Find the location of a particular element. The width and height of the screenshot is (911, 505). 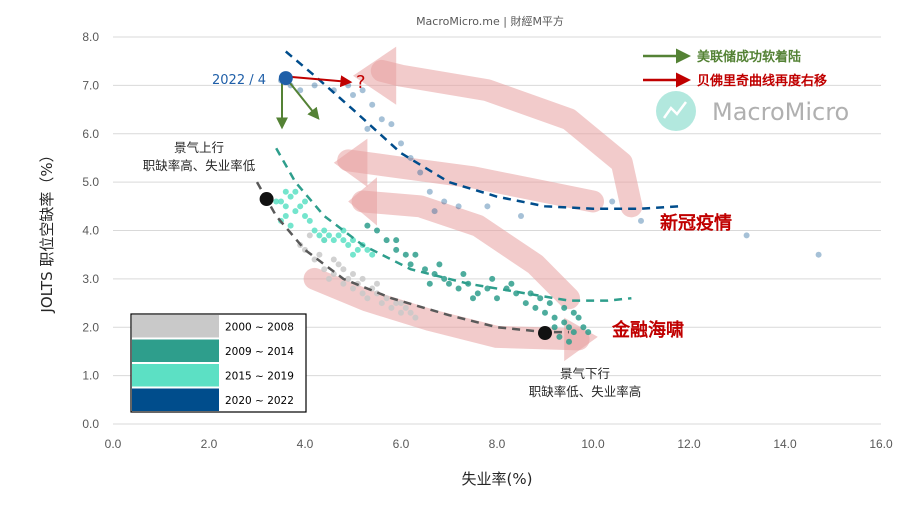

source-label: MacroMicro.me | 財經M平方 is located at coordinates (490, 21).